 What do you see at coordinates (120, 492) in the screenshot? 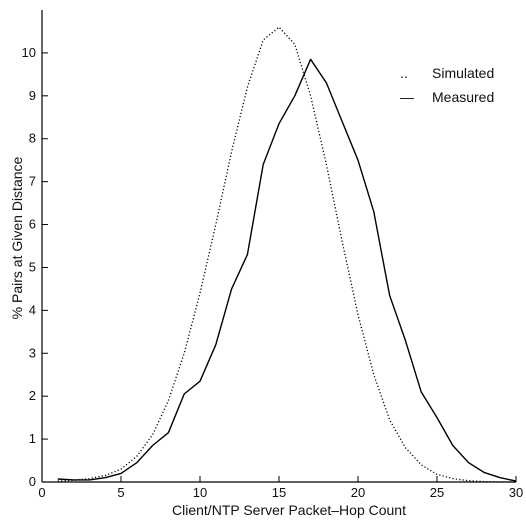
I see `x-tick-label: 5` at bounding box center [120, 492].